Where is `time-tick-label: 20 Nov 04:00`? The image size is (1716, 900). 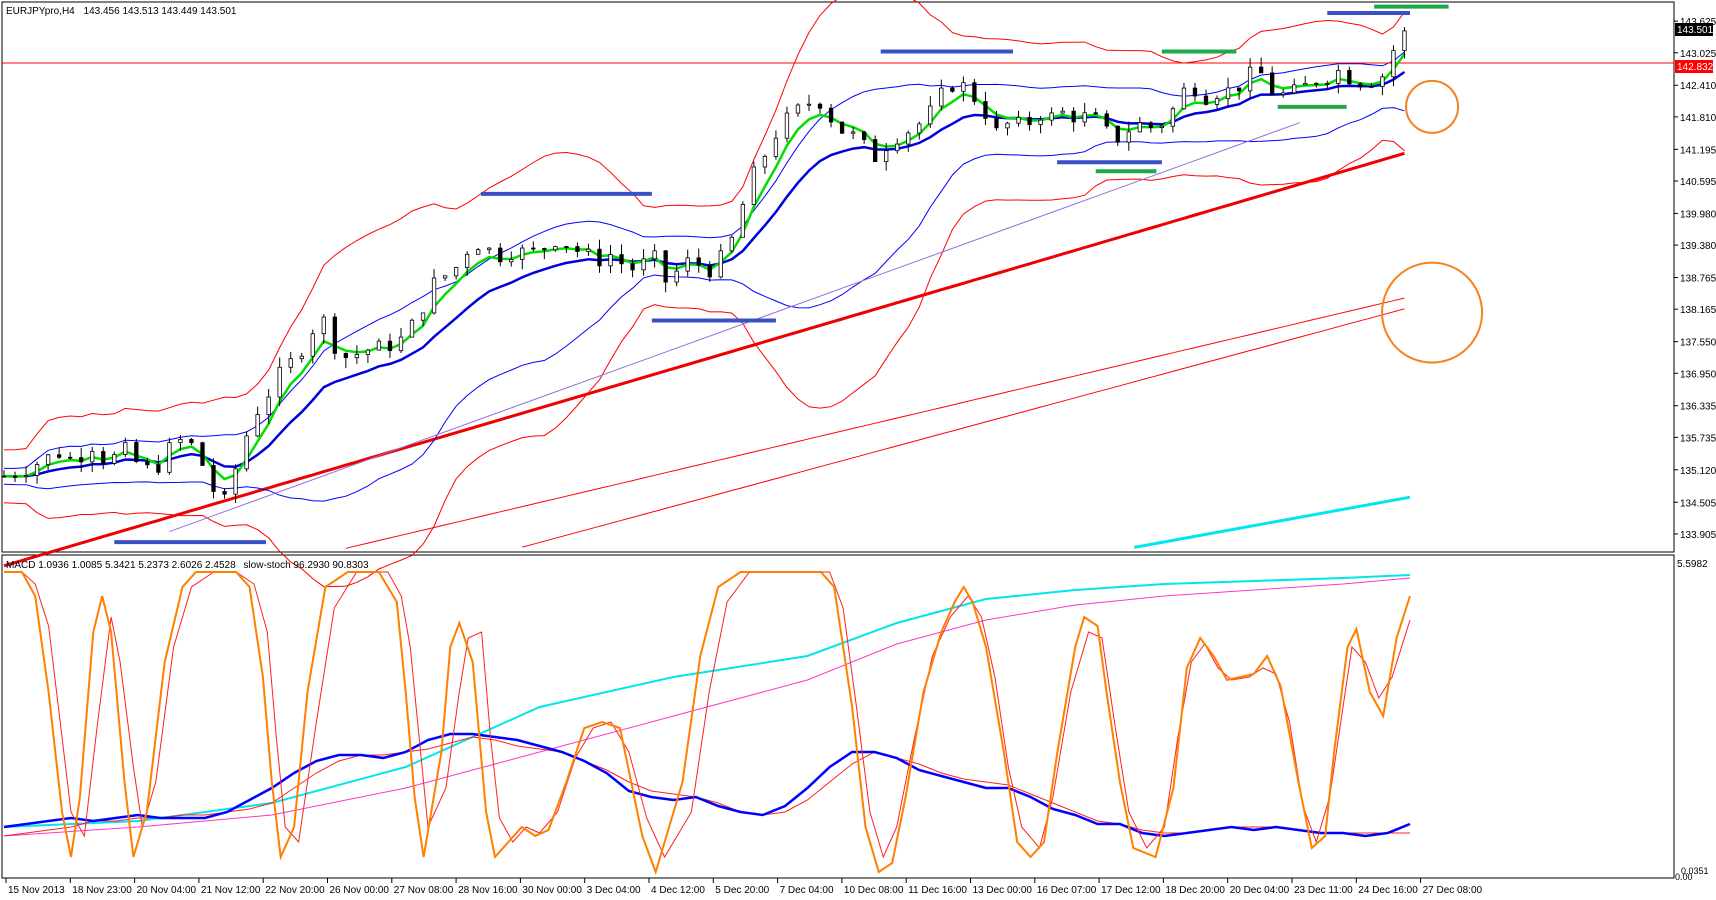
time-tick-label: 20 Nov 04:00 is located at coordinates (167, 890).